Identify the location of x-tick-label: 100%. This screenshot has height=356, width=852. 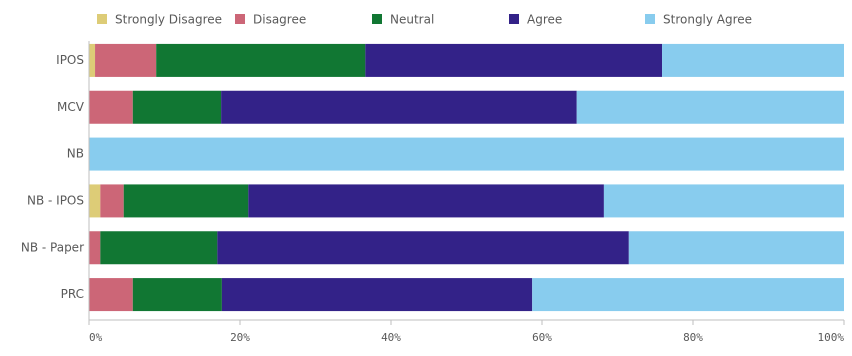
(831, 337).